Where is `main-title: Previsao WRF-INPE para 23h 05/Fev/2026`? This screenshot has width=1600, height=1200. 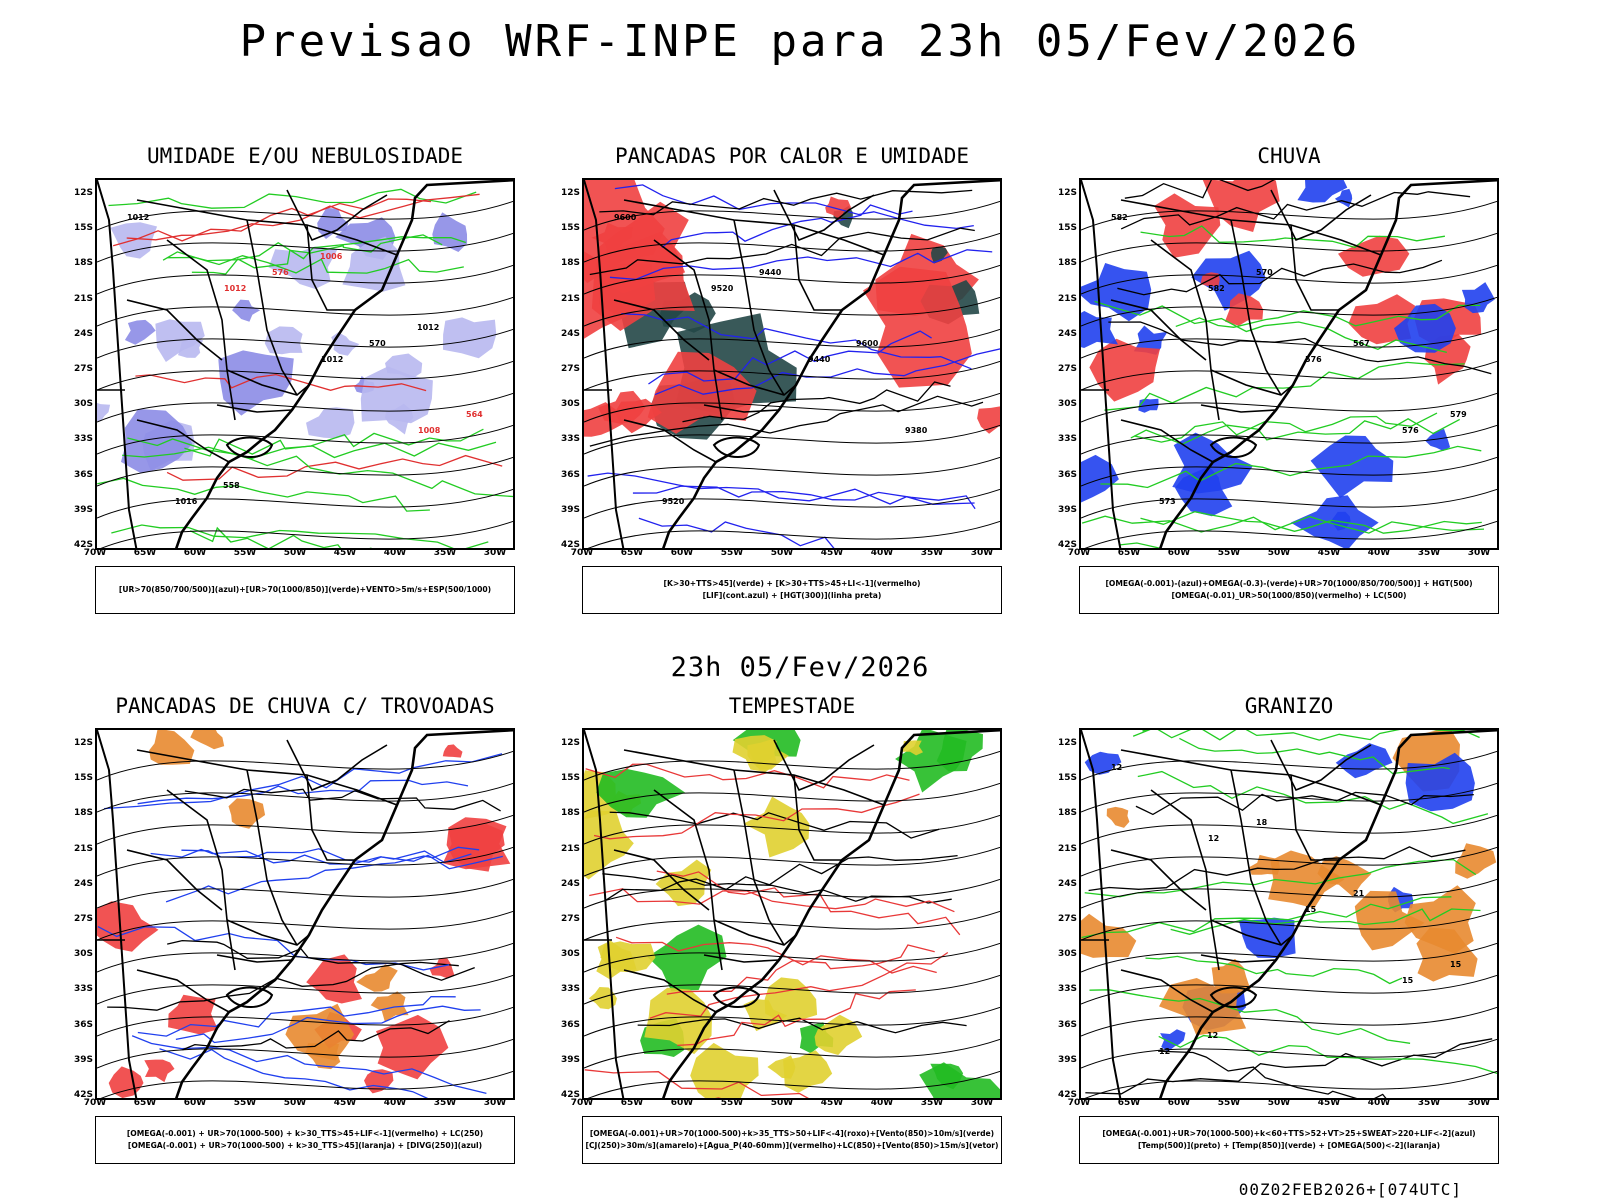
main-title: Previsao WRF-INPE para 23h 05/Fev/2026 is located at coordinates (800, 41).